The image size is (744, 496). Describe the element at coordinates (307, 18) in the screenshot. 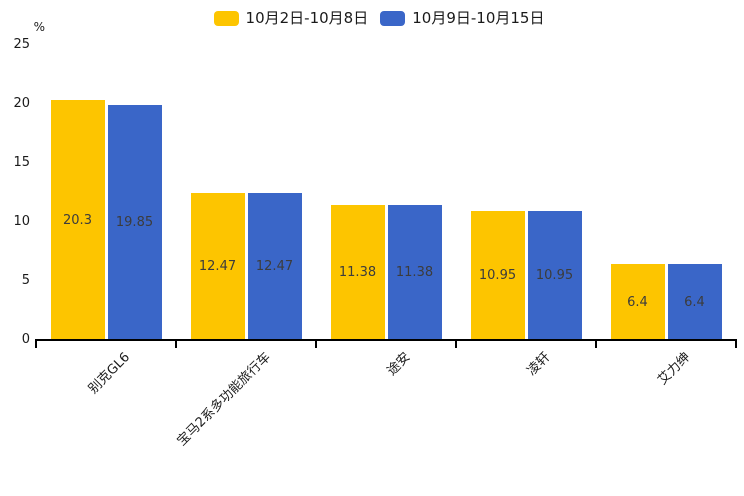

I see `legend-label-week1: 10月2日-10月8日` at that location.